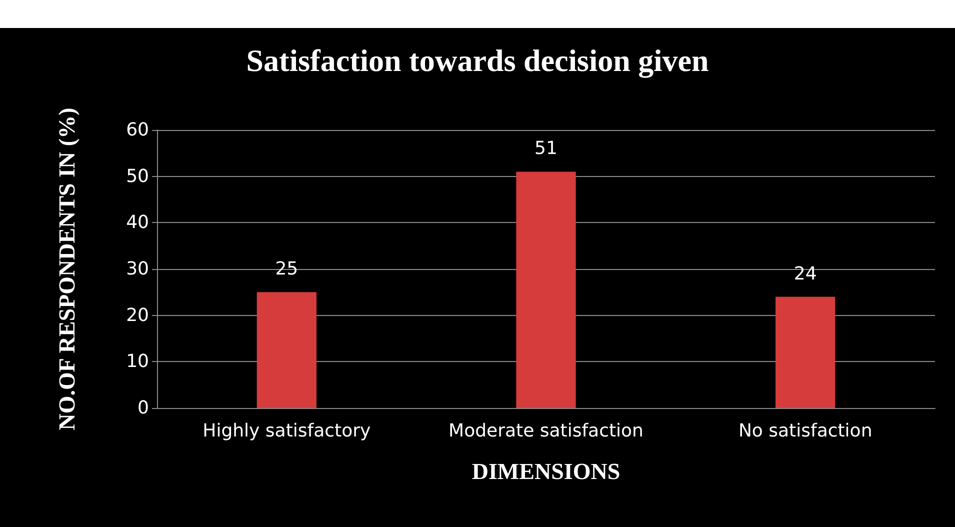  I want to click on data-label: 25, so click(286, 269).